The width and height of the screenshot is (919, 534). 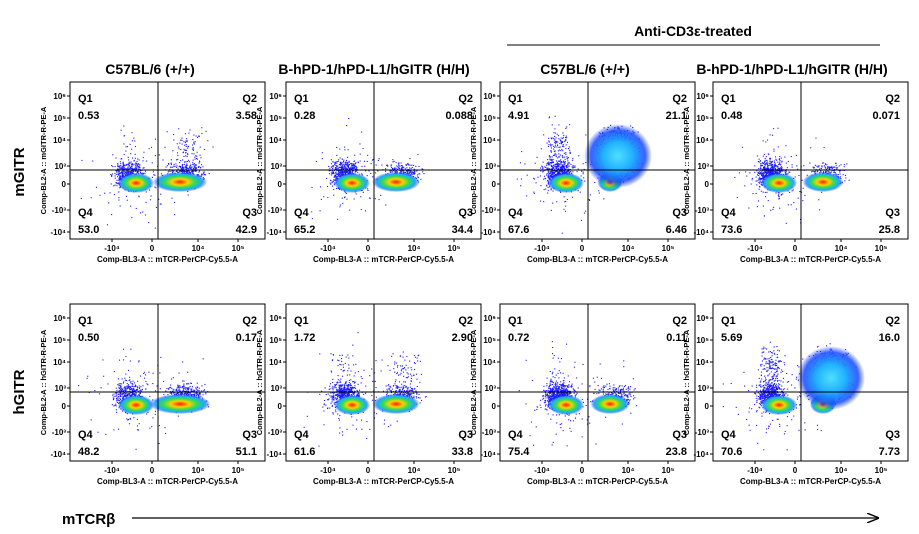 What do you see at coordinates (702, 210) in the screenshot?
I see `y-tick-label: -10³` at bounding box center [702, 210].